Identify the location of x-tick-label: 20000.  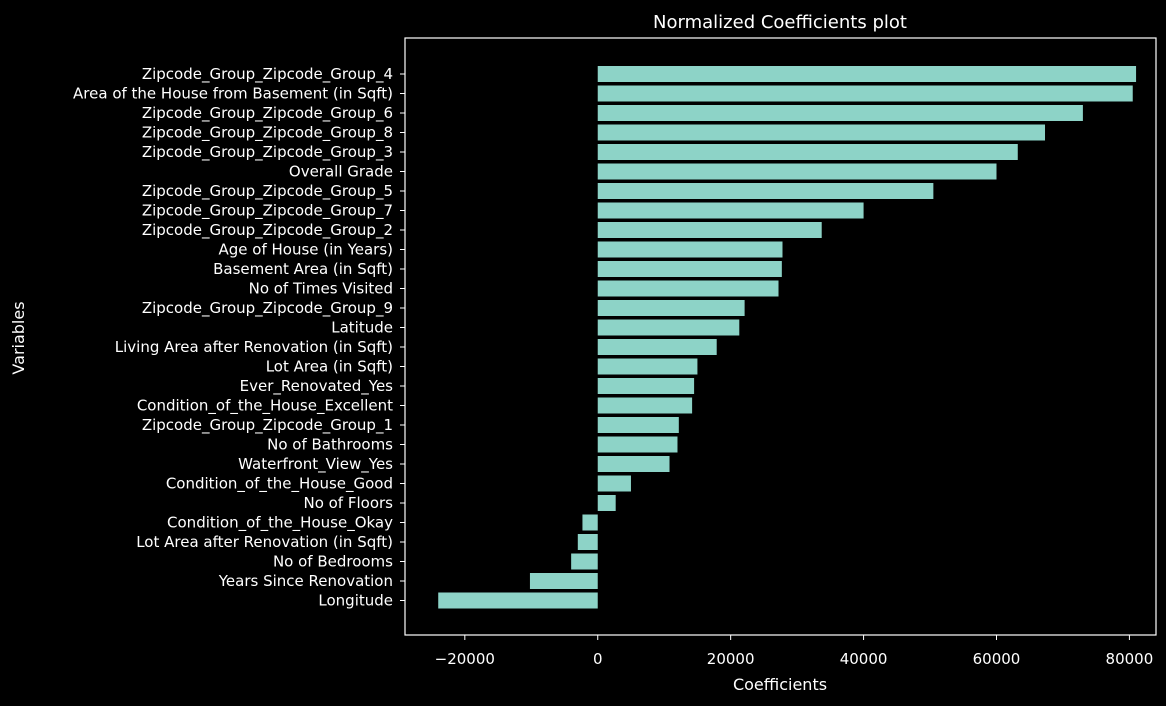
(731, 659).